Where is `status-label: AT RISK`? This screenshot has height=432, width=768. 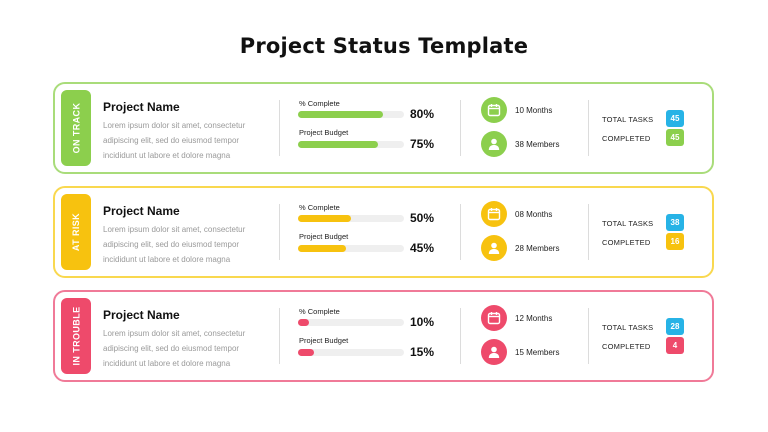 status-label: AT RISK is located at coordinates (76, 232).